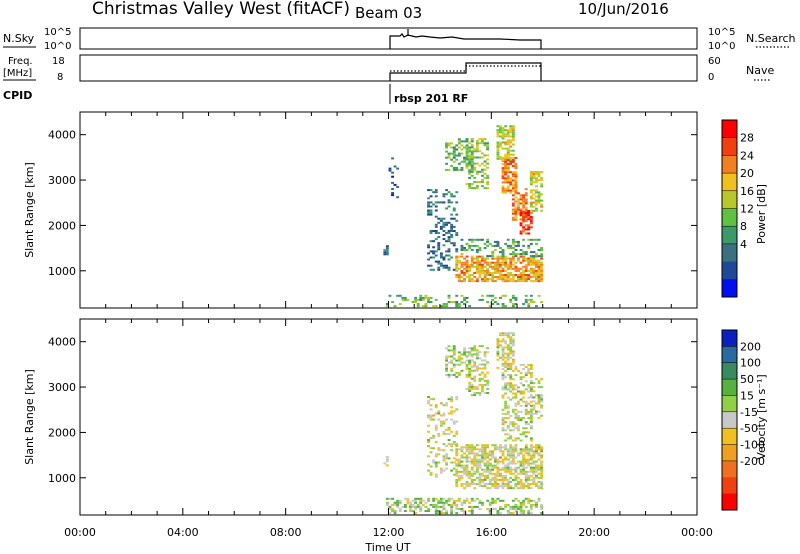 The height and width of the screenshot is (554, 800). What do you see at coordinates (752, 461) in the screenshot?
I see `velocity-colorbar-label: -200` at bounding box center [752, 461].